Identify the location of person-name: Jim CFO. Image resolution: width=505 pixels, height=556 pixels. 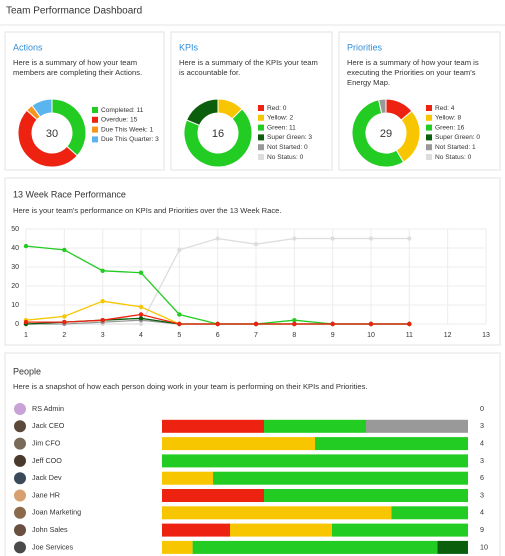
(46, 443).